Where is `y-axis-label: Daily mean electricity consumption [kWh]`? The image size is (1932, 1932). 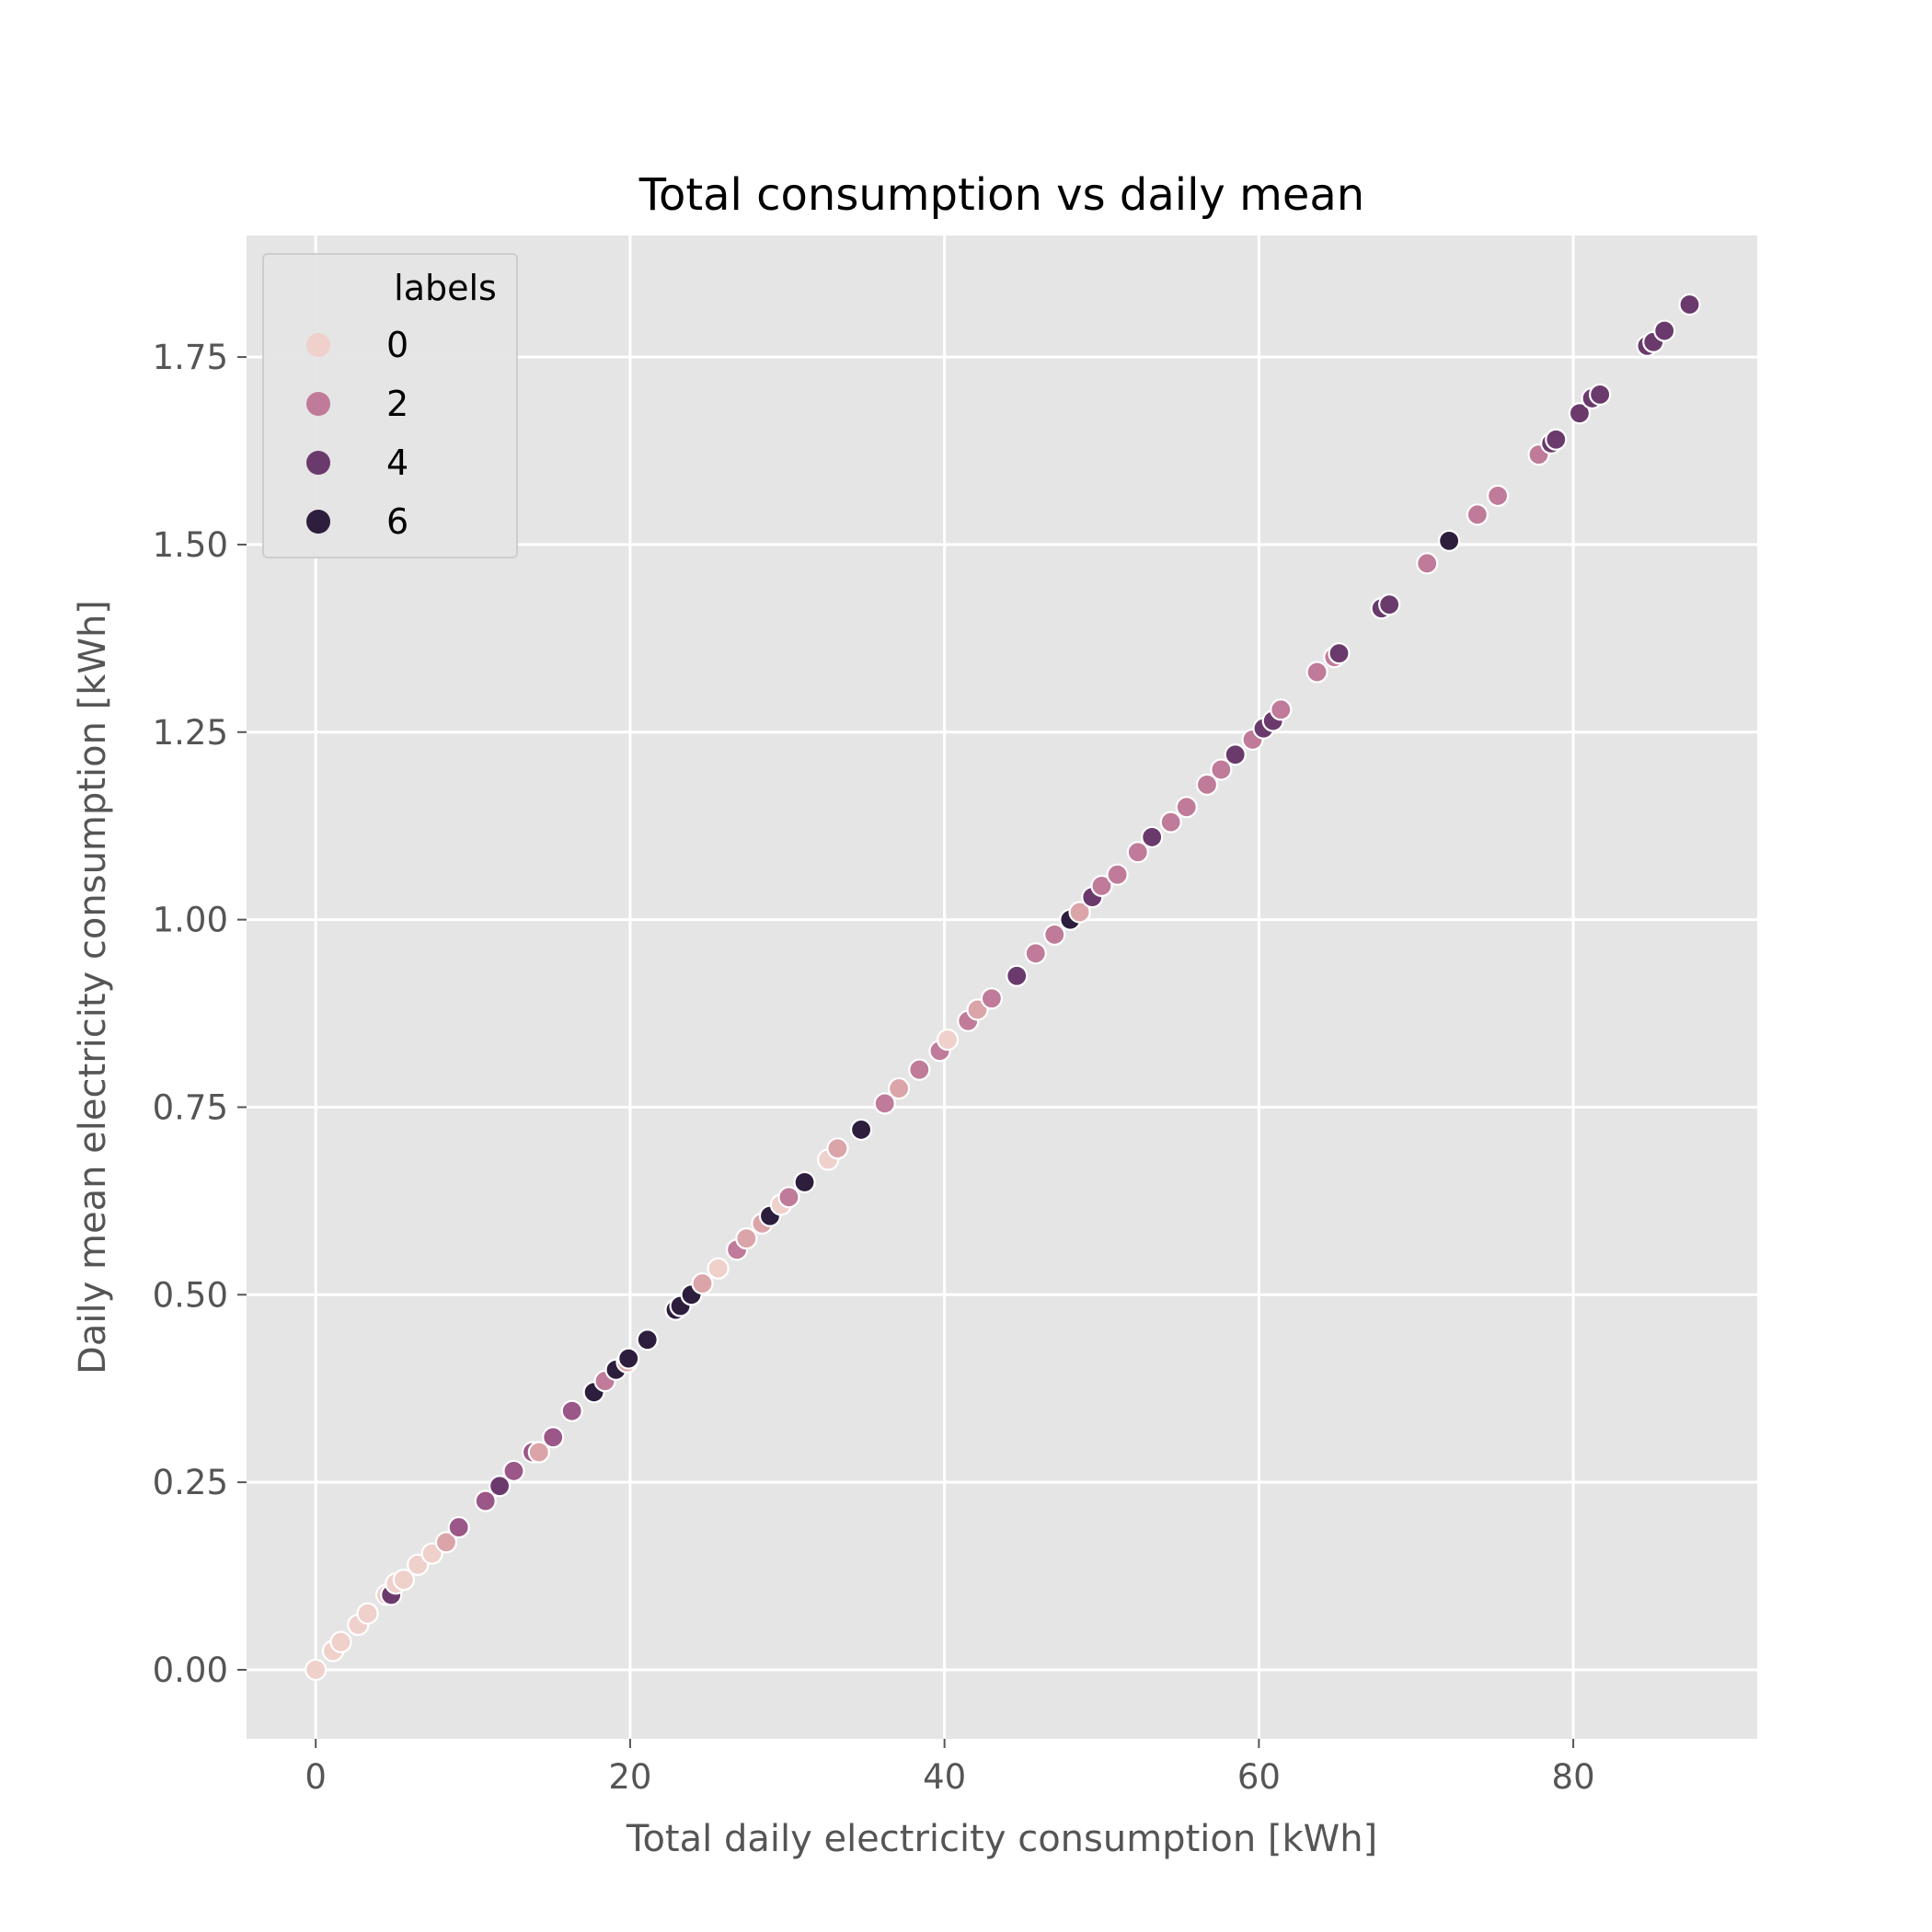
y-axis-label: Daily mean electricity consumption [kWh] is located at coordinates (93, 987).